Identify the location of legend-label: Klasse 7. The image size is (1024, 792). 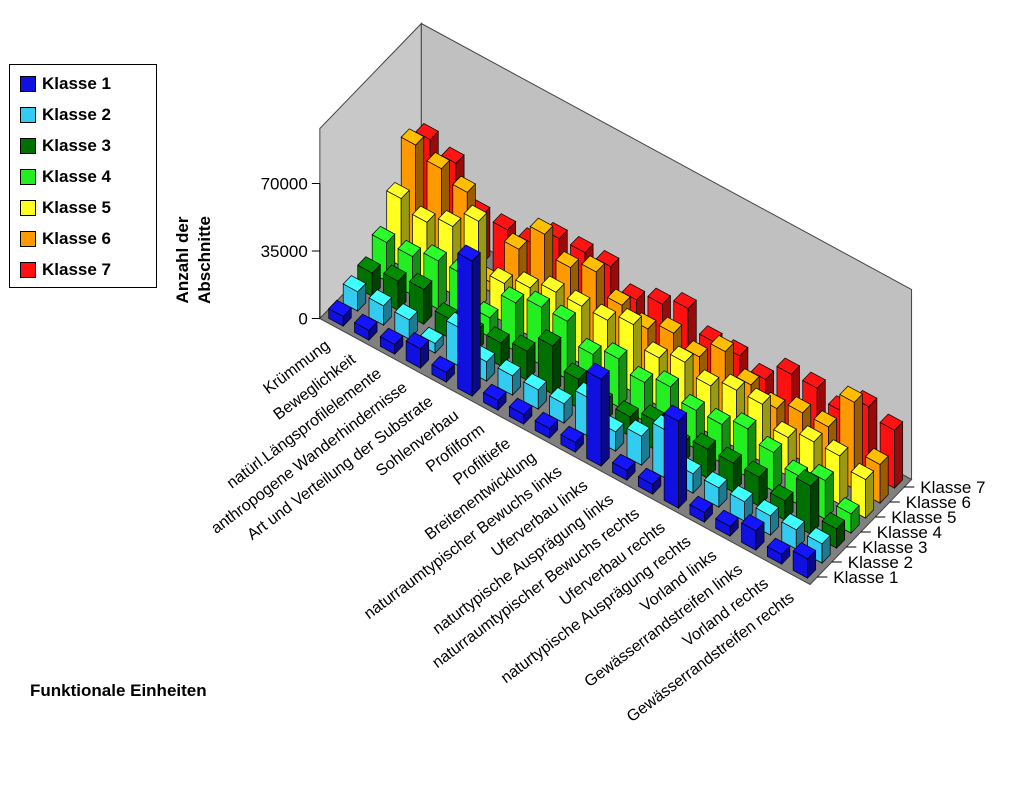
(76, 269).